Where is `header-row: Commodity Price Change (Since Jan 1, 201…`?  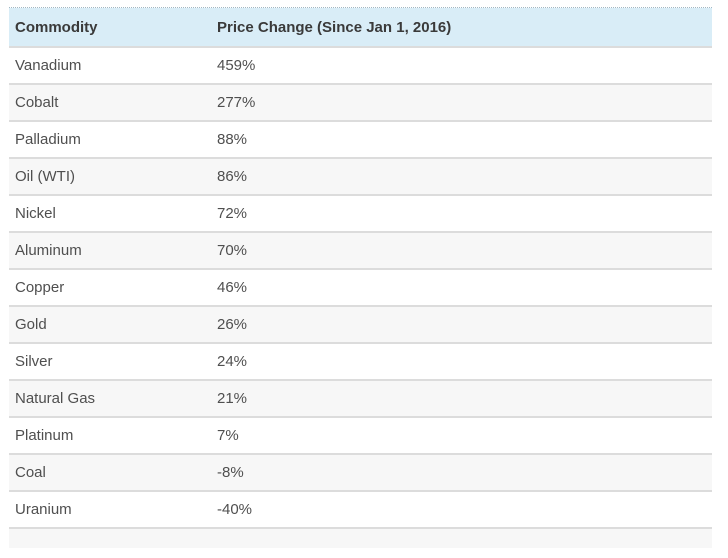
header-row: Commodity Price Change (Since Jan 1, 201… is located at coordinates (360, 27).